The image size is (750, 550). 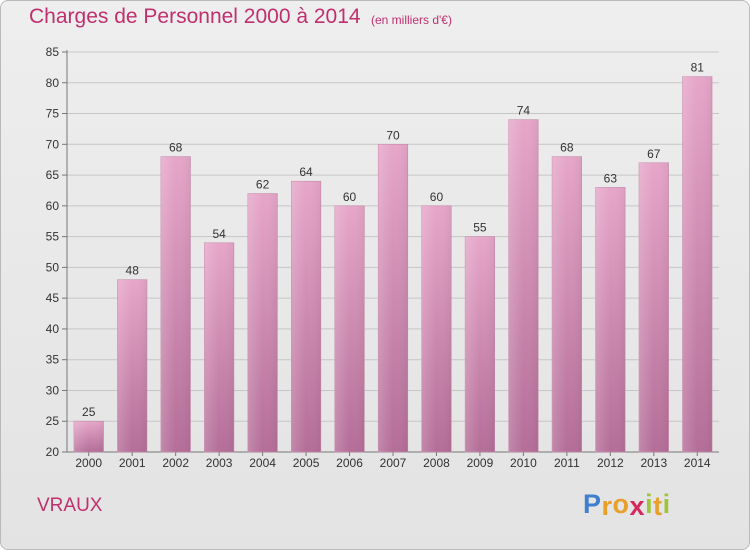 What do you see at coordinates (610, 463) in the screenshot?
I see `x-tick-label: 2012` at bounding box center [610, 463].